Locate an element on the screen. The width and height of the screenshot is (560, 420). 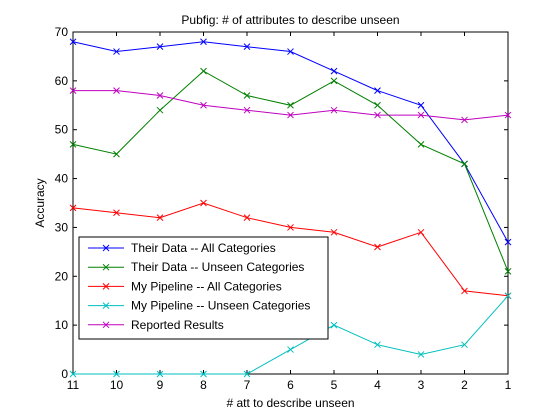
y-tick-label: 0 is located at coordinates (64, 374).